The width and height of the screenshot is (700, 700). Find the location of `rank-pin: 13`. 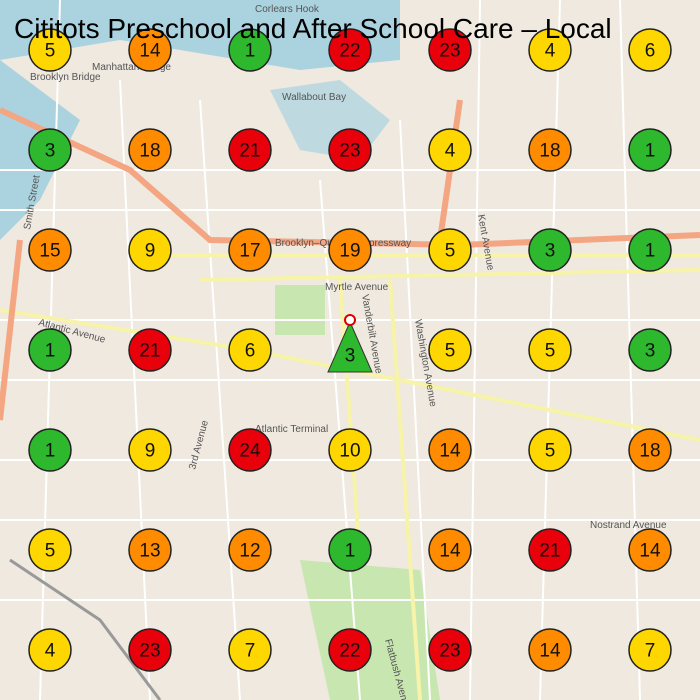

rank-pin: 13 is located at coordinates (150, 550).